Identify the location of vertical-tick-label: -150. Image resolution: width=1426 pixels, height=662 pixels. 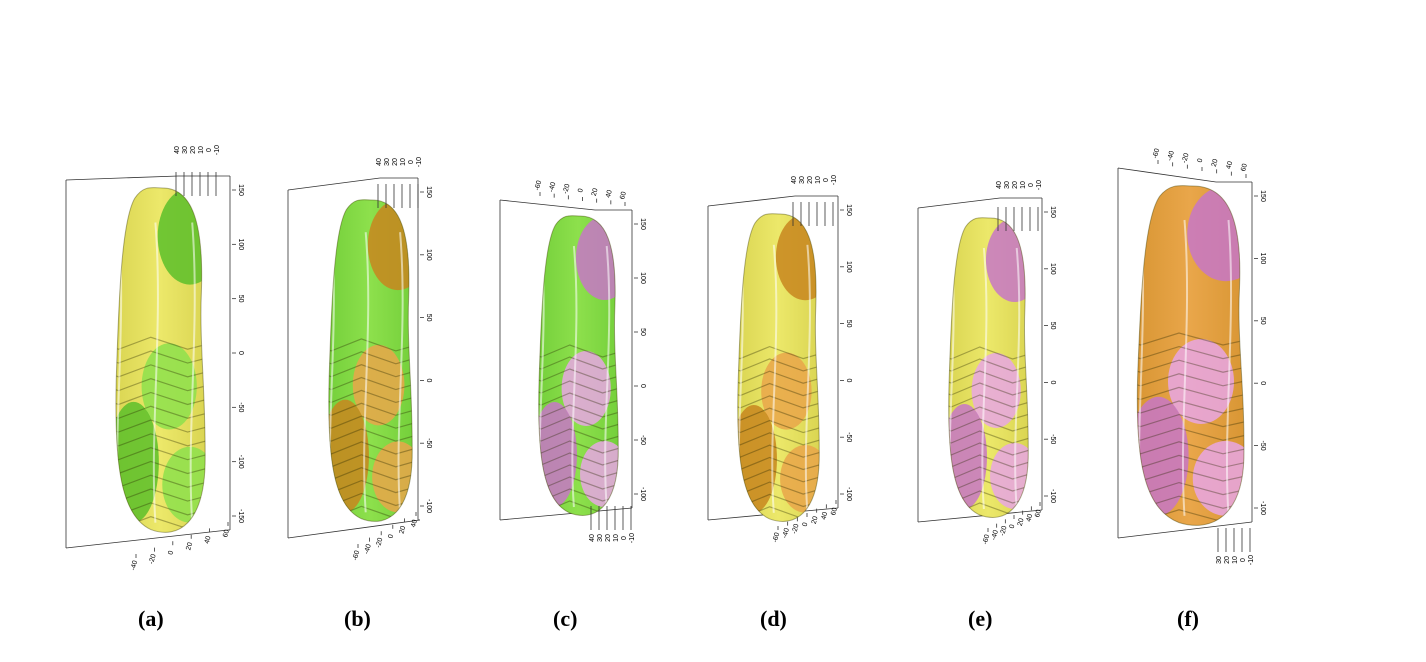
(240, 516).